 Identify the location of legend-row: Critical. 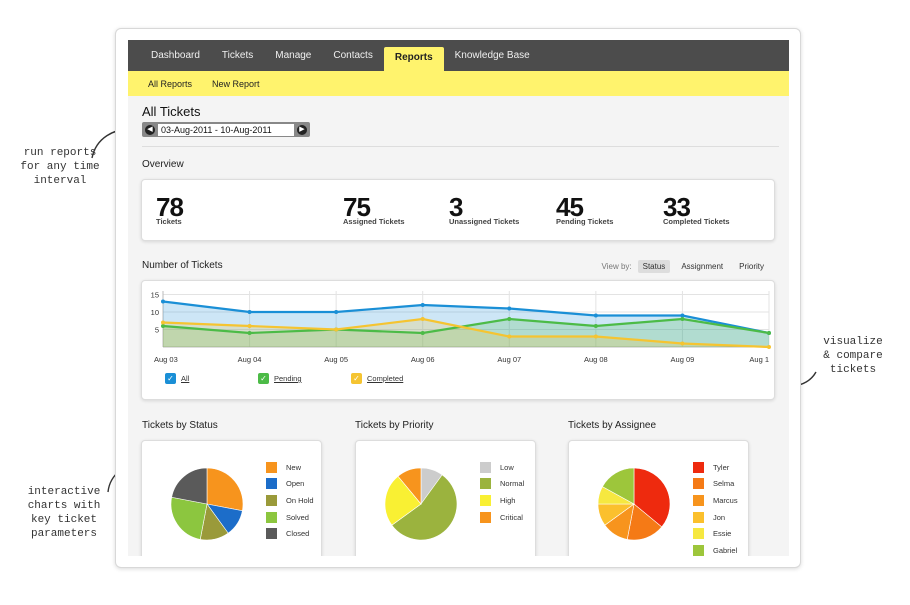
(502, 517).